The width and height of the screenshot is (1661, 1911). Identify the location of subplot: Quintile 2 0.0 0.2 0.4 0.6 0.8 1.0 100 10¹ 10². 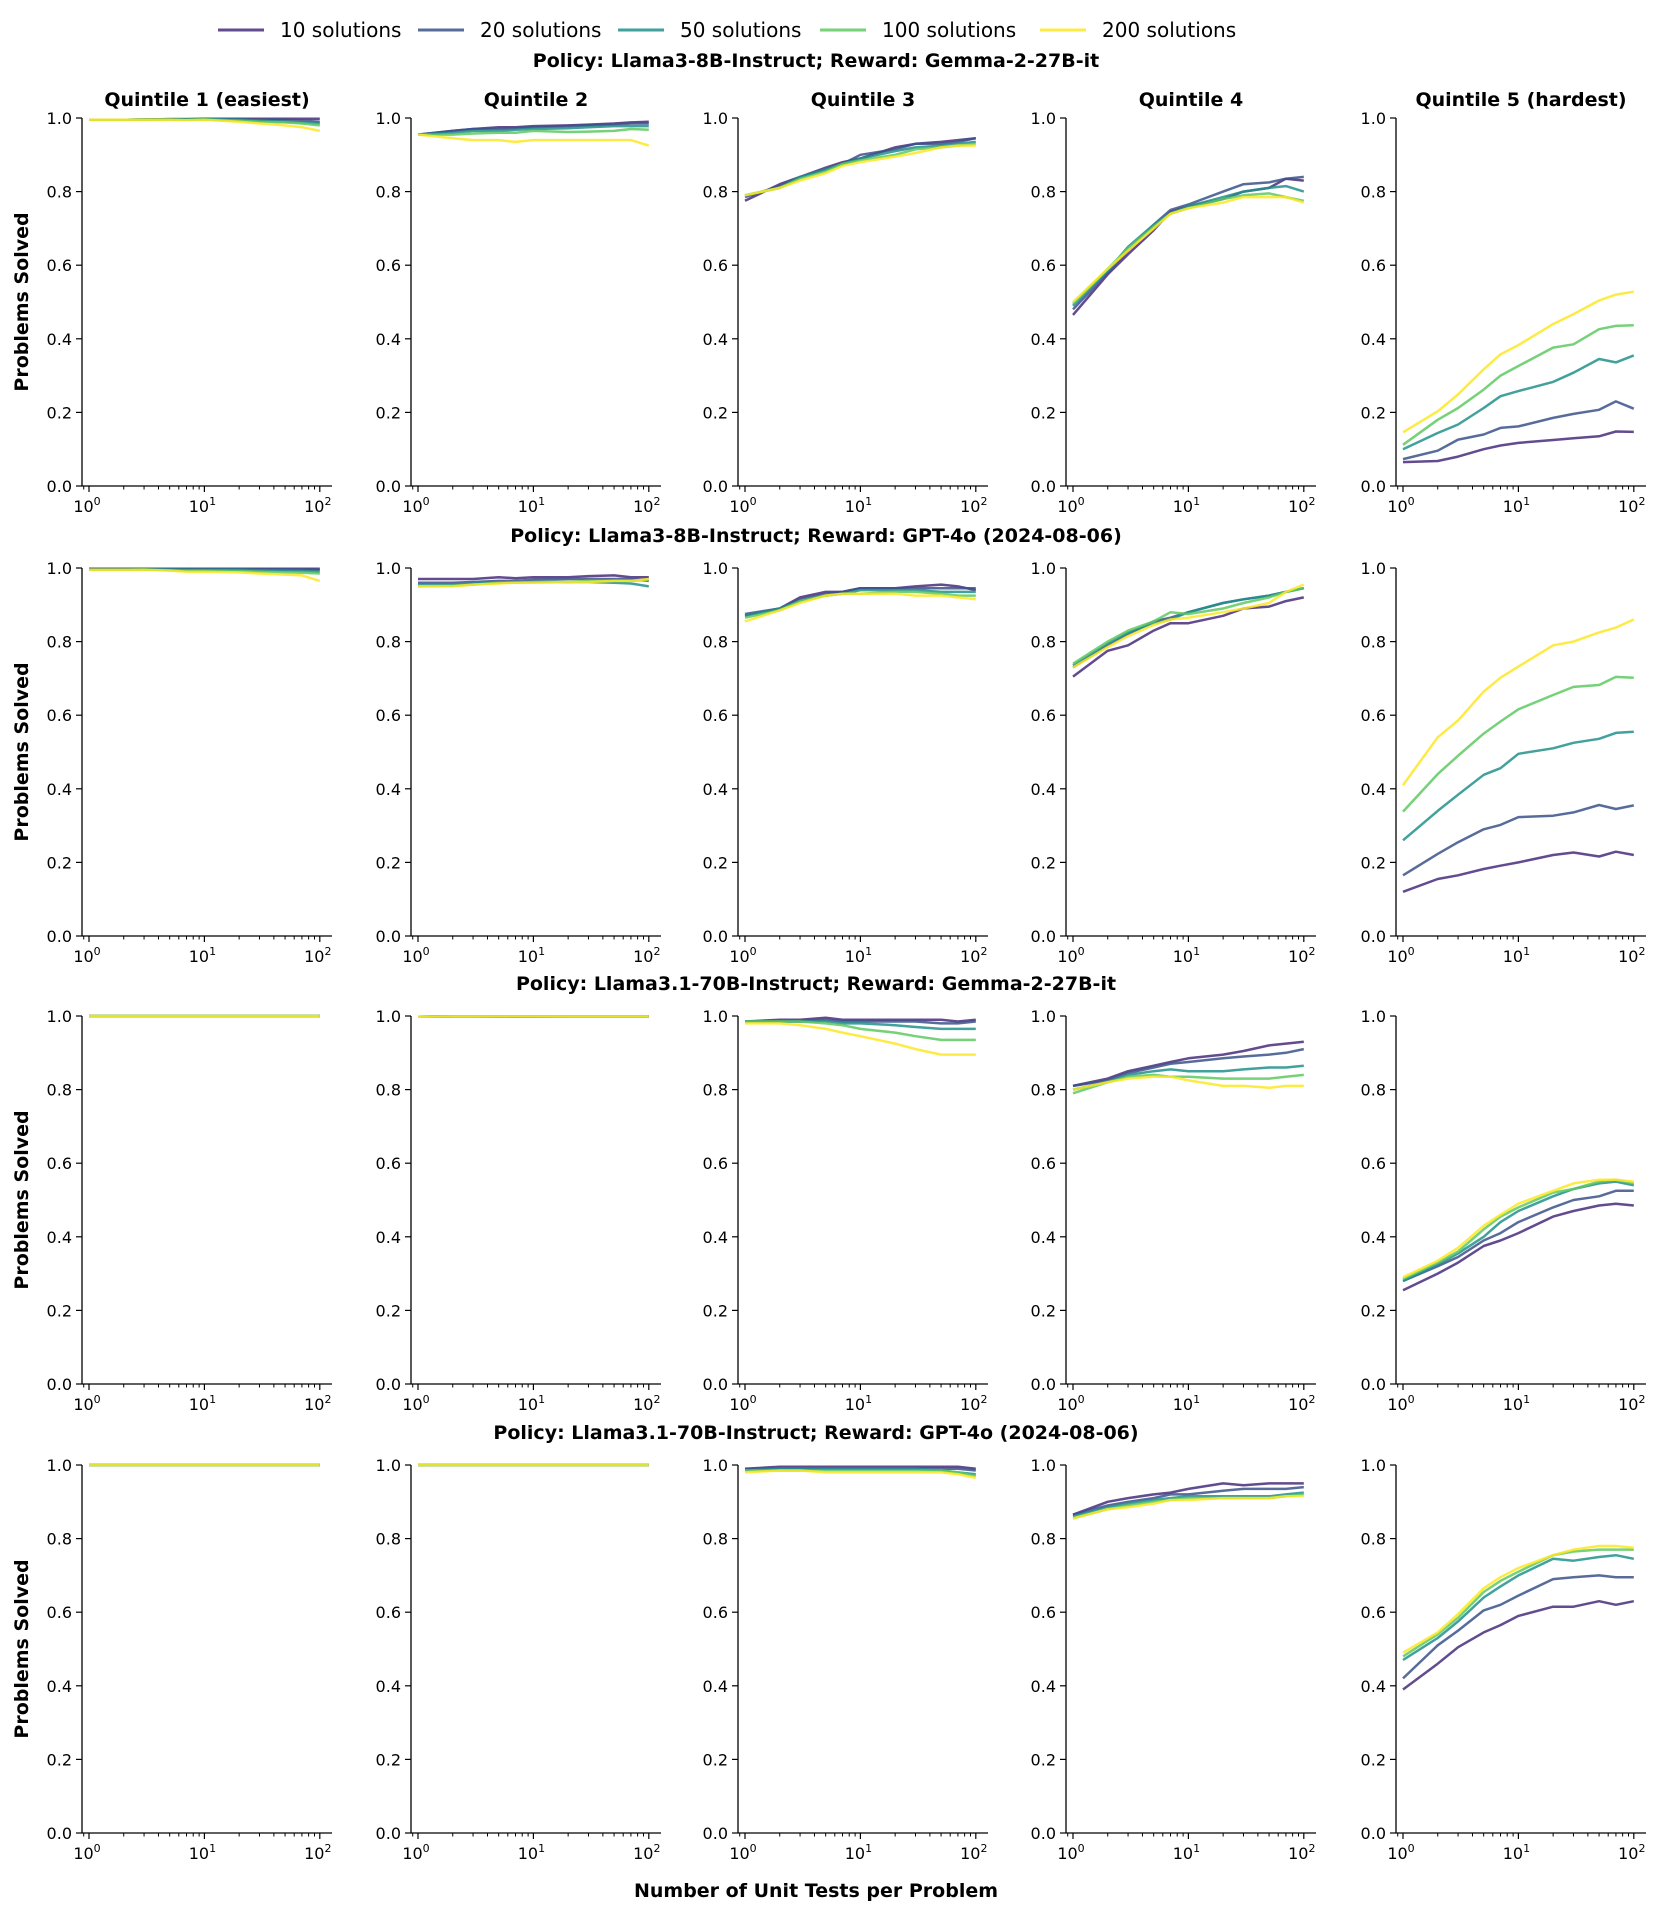
(518, 302).